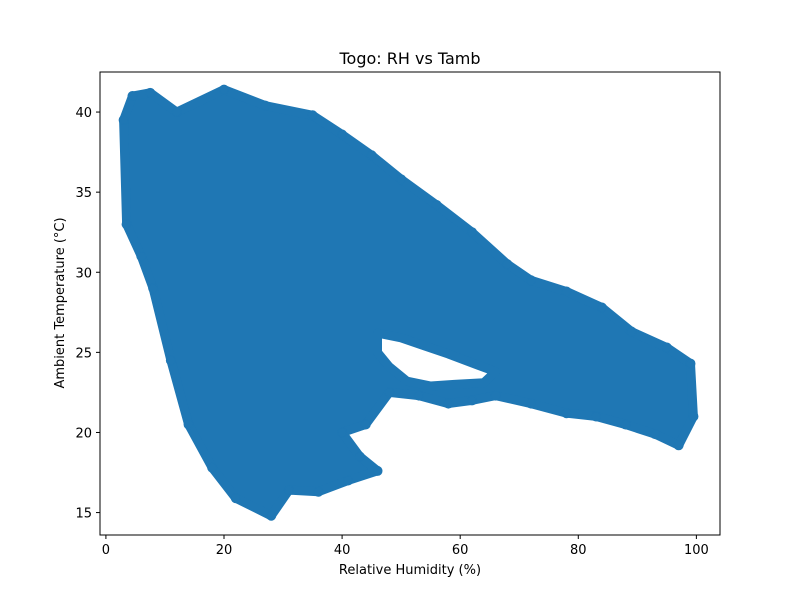  Describe the element at coordinates (224, 550) in the screenshot. I see `x-tick-label: 20` at that location.